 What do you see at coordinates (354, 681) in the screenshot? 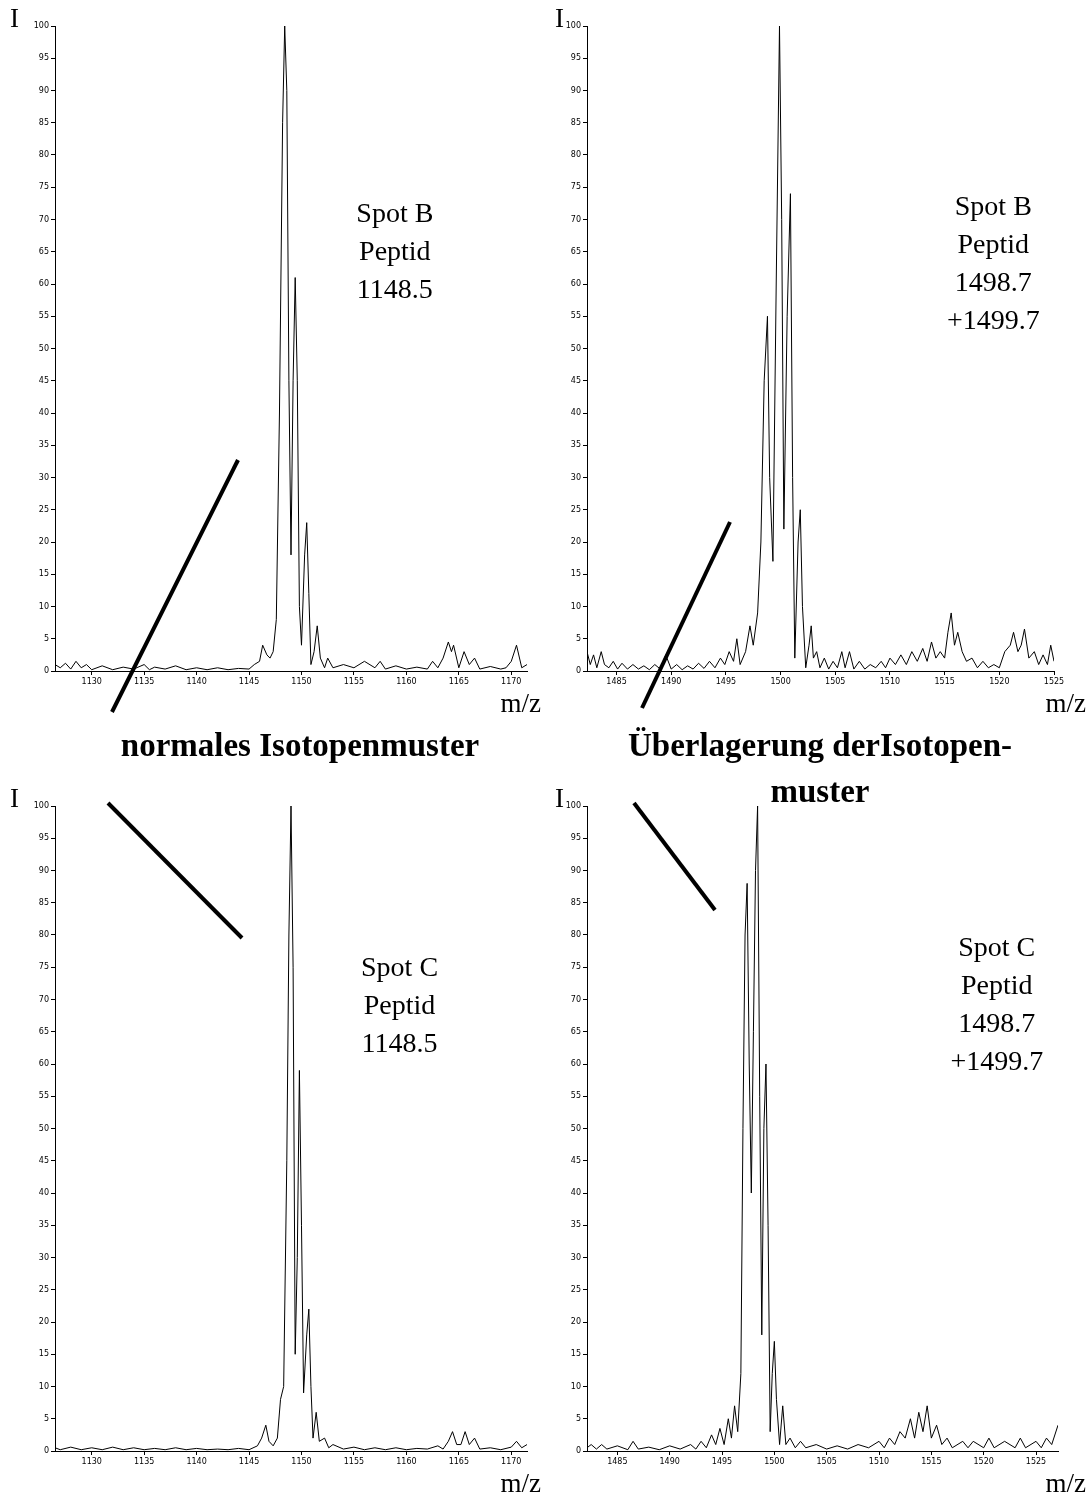
I see `x-tick-label: 1155` at bounding box center [354, 681].